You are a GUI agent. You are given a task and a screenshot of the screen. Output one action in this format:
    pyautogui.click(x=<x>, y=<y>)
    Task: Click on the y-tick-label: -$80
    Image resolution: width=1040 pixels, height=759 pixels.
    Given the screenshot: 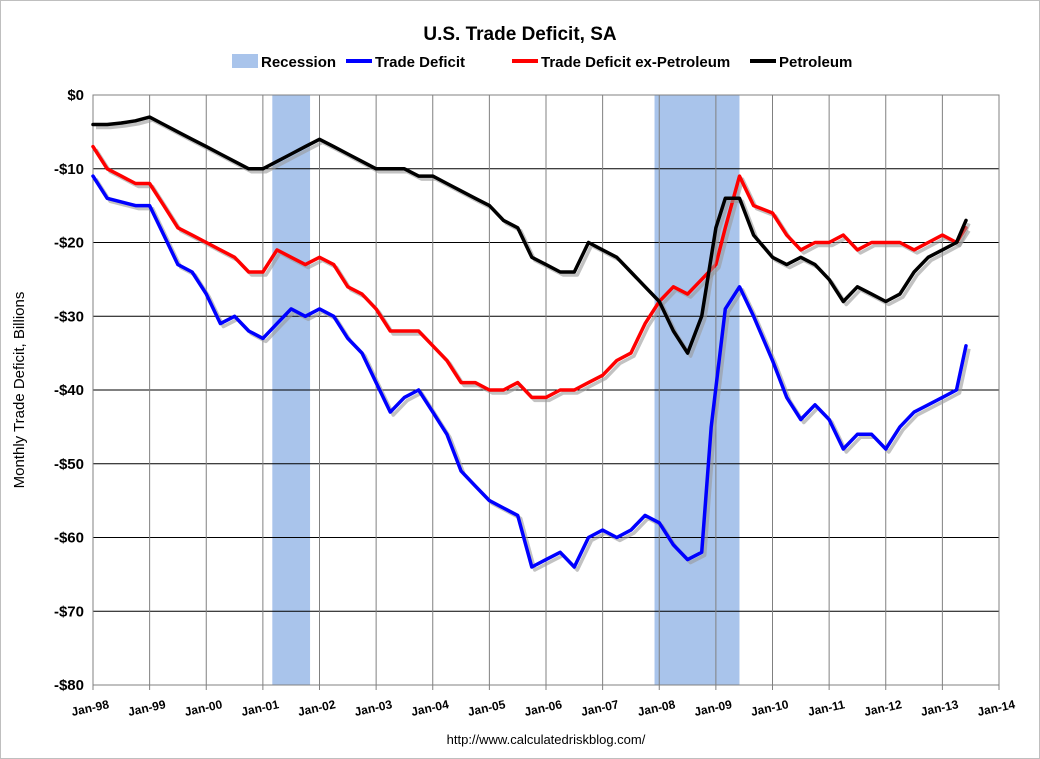 What is the action you would take?
    pyautogui.click(x=69, y=685)
    